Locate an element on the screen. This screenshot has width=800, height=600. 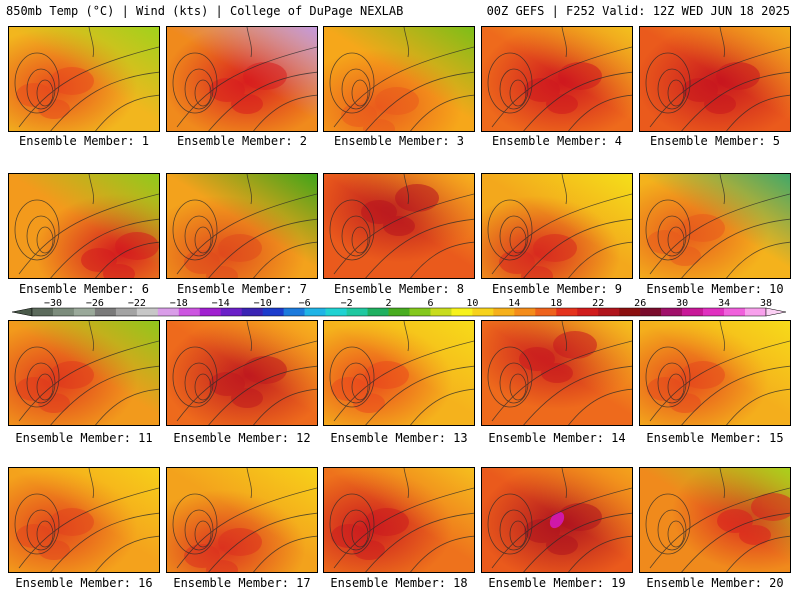
ensemble-member-label: Ensemble Member: 2 is located at coordinates (242, 141).